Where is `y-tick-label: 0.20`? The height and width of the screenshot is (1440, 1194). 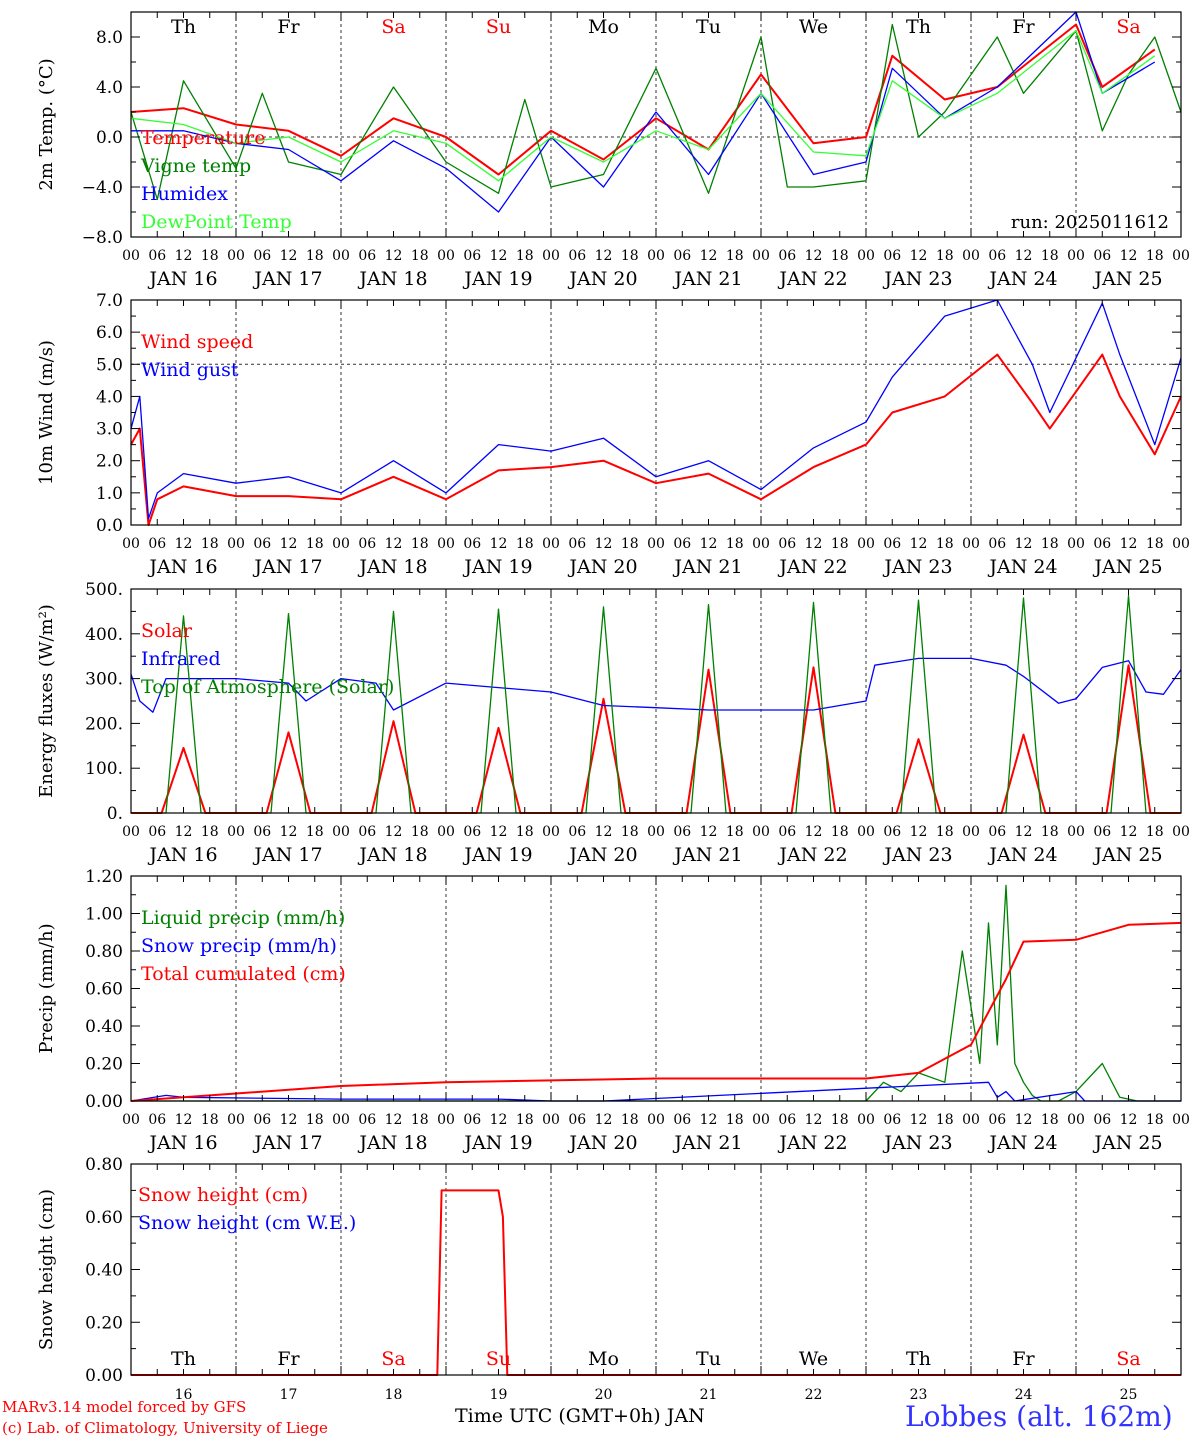 y-tick-label: 0.20 is located at coordinates (104, 1065).